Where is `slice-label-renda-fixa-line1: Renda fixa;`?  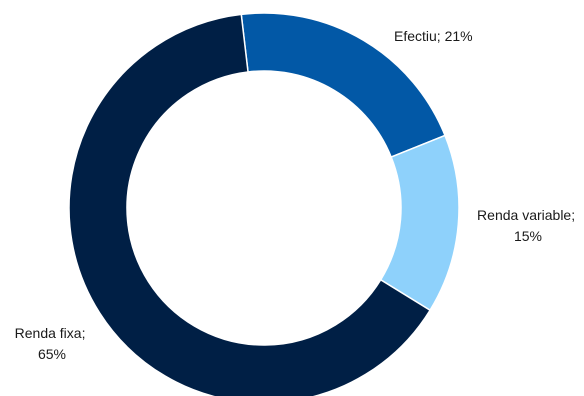 slice-label-renda-fixa-line1: Renda fixa; is located at coordinates (50, 333).